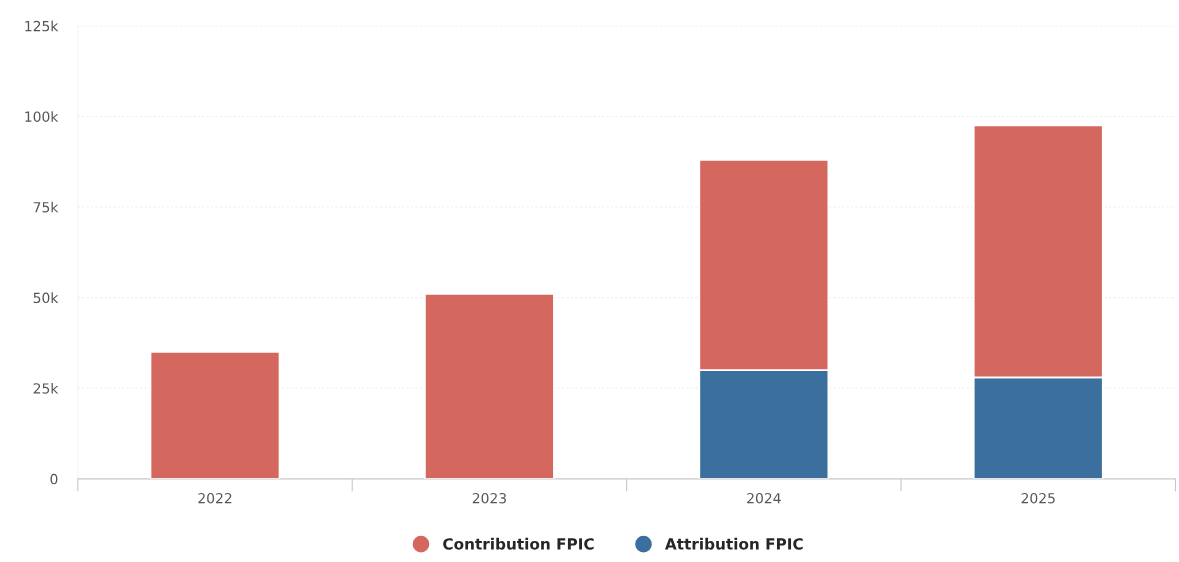 The image size is (1179, 562). What do you see at coordinates (1038, 498) in the screenshot?
I see `x-tick-label: 2025` at bounding box center [1038, 498].